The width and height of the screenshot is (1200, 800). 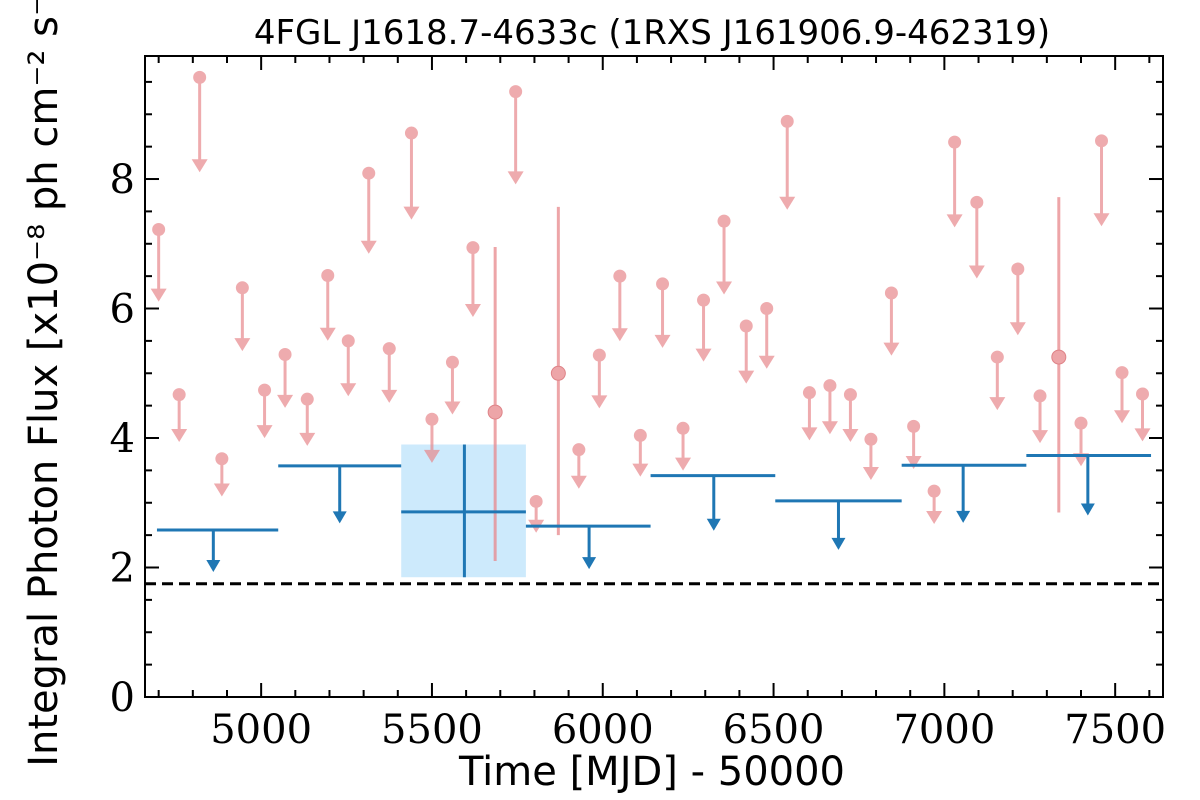 I want to click on fine-detection-point, so click(x=1059, y=357).